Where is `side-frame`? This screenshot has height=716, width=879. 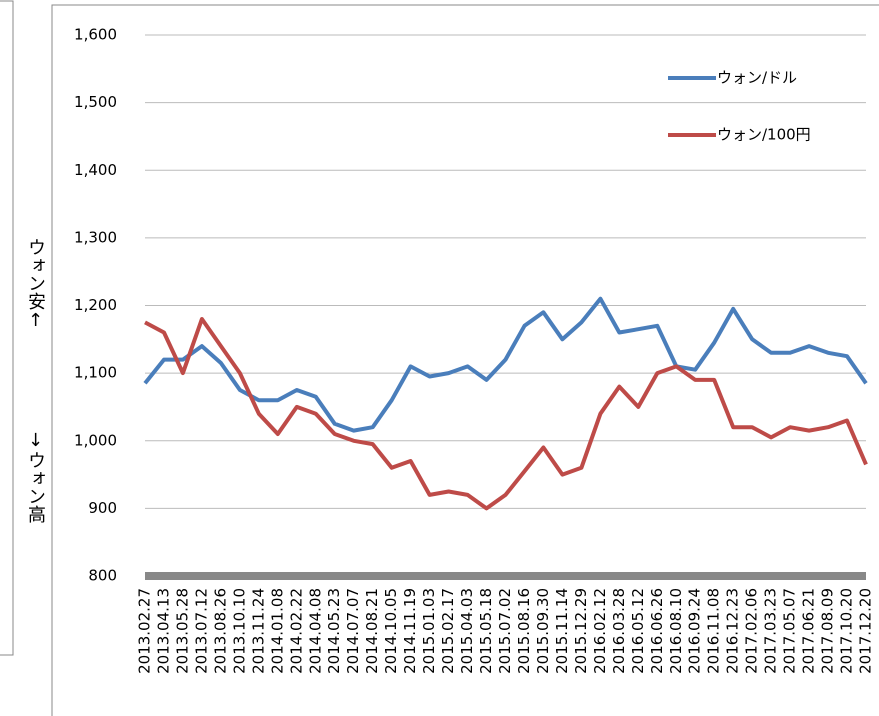 side-frame is located at coordinates (7, 328).